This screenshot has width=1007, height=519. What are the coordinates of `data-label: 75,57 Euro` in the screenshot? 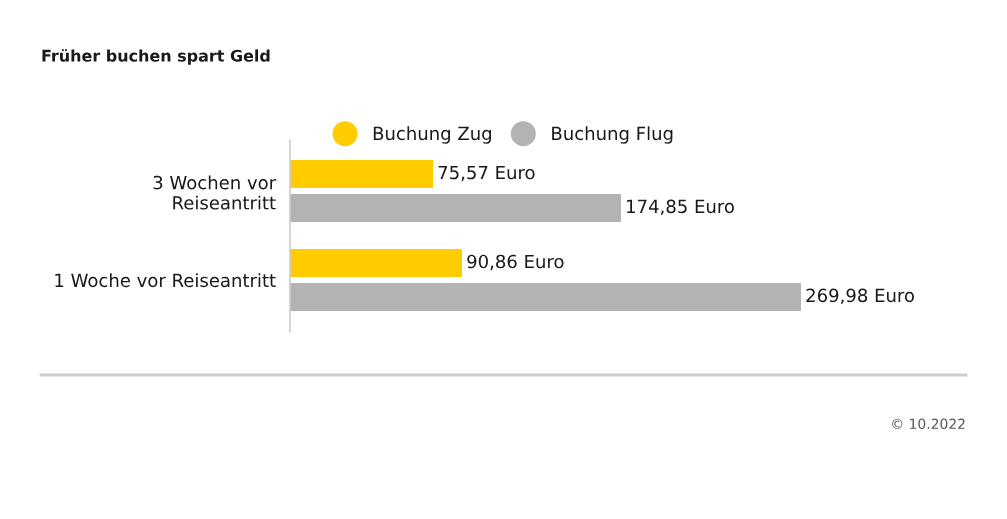 It's located at (486, 173).